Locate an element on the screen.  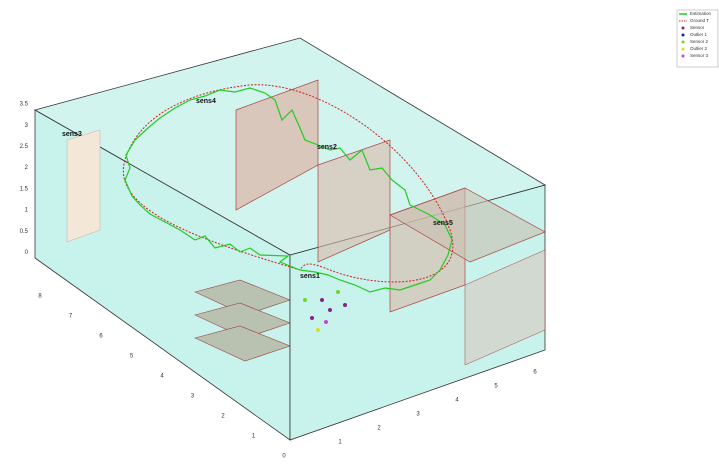
y-tick-label: 2 is located at coordinates (223, 417).